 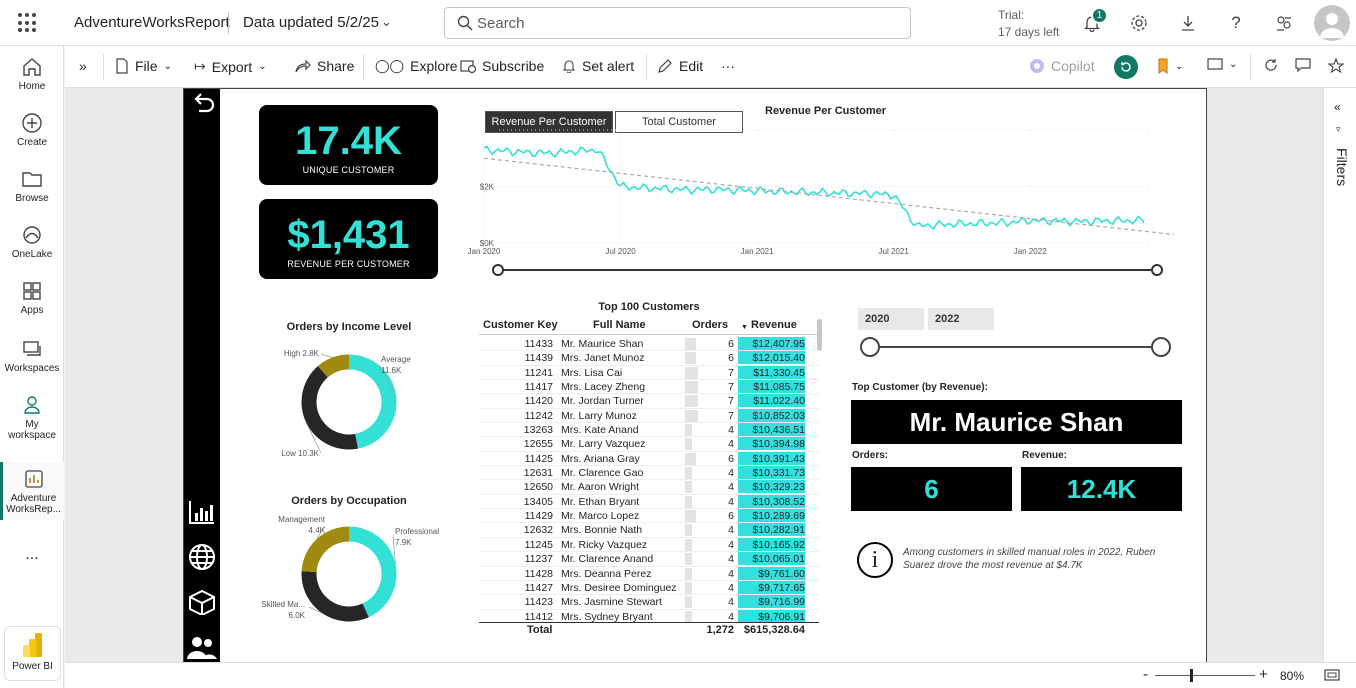 I want to click on zoom-in-button: +, so click(x=1263, y=674).